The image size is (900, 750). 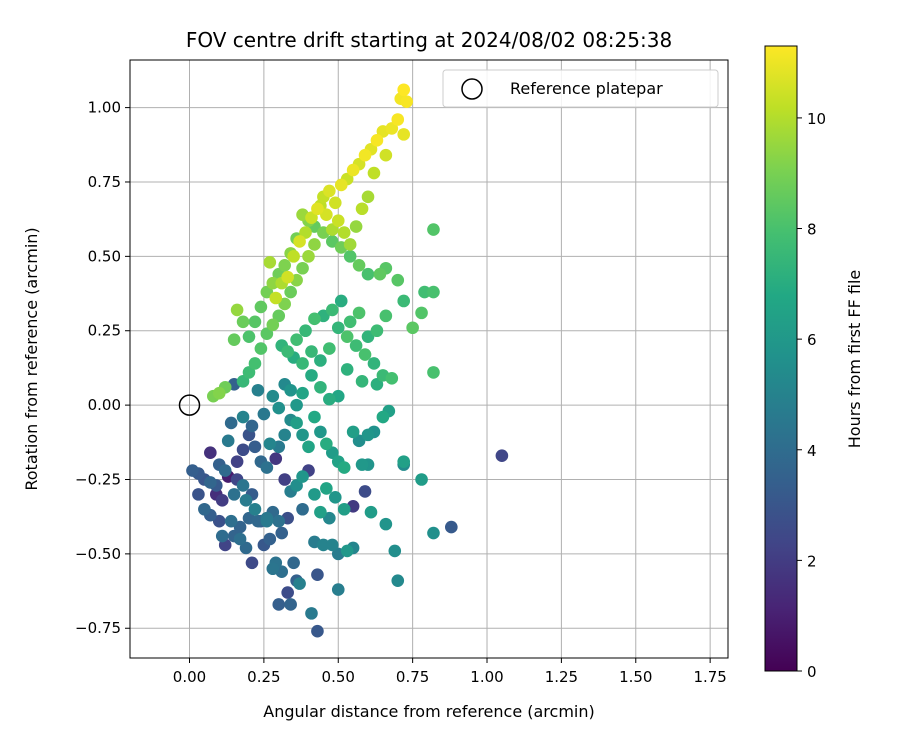 I want to click on x-axis-label: Angular distance from reference (arcmin), so click(x=428, y=711).